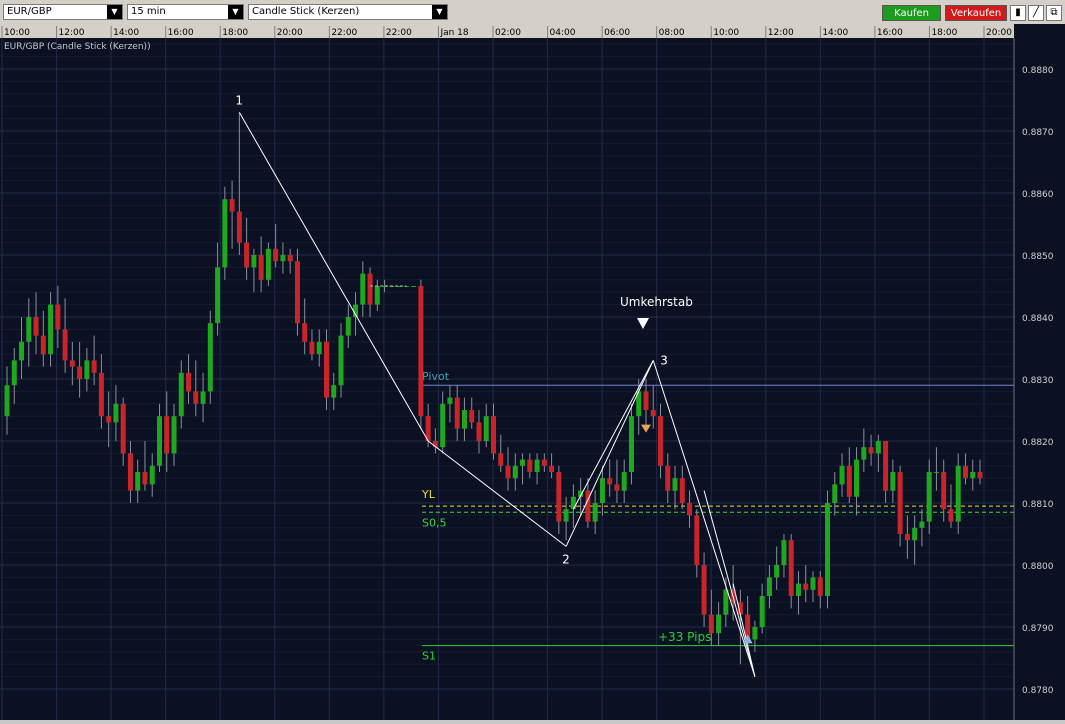  I want to click on y-axis-bar, so click(1040, 379).